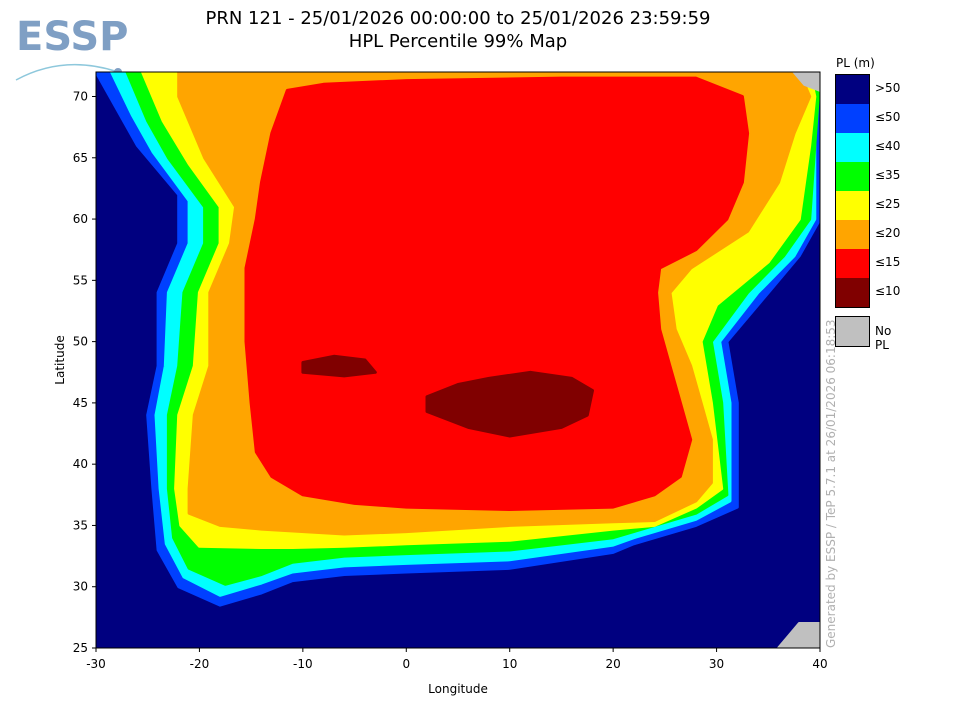 The height and width of the screenshot is (720, 960). What do you see at coordinates (80, 587) in the screenshot?
I see `y-tick-label: 30` at bounding box center [80, 587].